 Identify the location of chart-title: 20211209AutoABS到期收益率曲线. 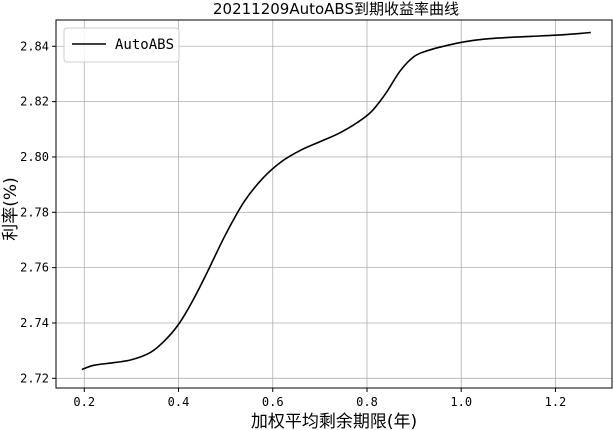
(336, 9).